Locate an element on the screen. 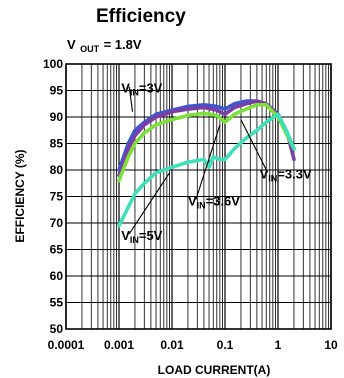 Image resolution: width=344 pixels, height=378 pixels. y-tick-label: 90 is located at coordinates (57, 117).